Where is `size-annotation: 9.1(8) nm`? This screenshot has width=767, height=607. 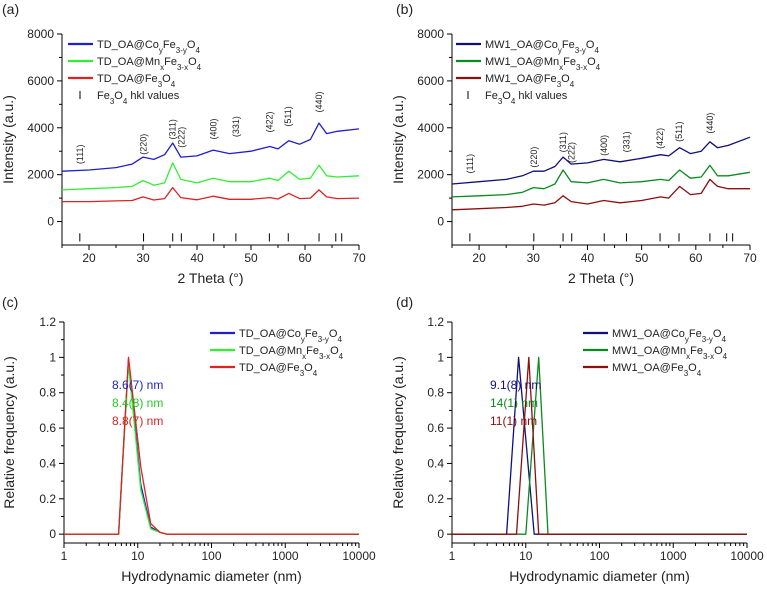
size-annotation: 9.1(8) nm is located at coordinates (515, 385).